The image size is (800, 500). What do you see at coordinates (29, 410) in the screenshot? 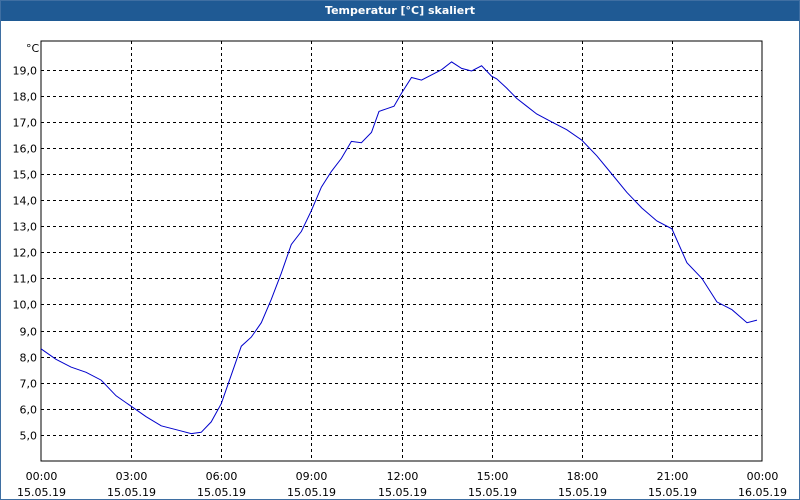
I see `y-tick-label: 6,0` at bounding box center [29, 410].